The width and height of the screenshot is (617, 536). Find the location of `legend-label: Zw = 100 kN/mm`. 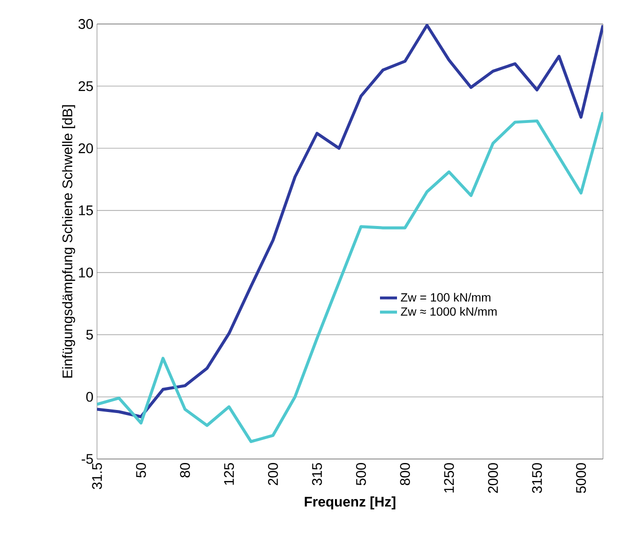

legend-label: Zw = 100 kN/mm is located at coordinates (445, 297).